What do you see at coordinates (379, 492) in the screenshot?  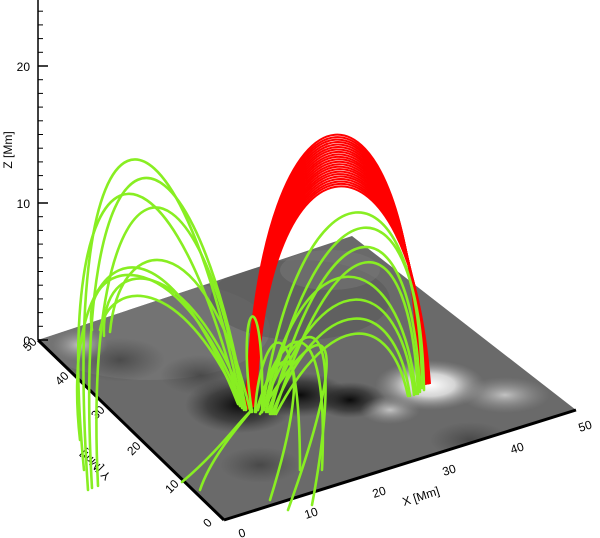 I see `x-tick-label: 20` at bounding box center [379, 492].